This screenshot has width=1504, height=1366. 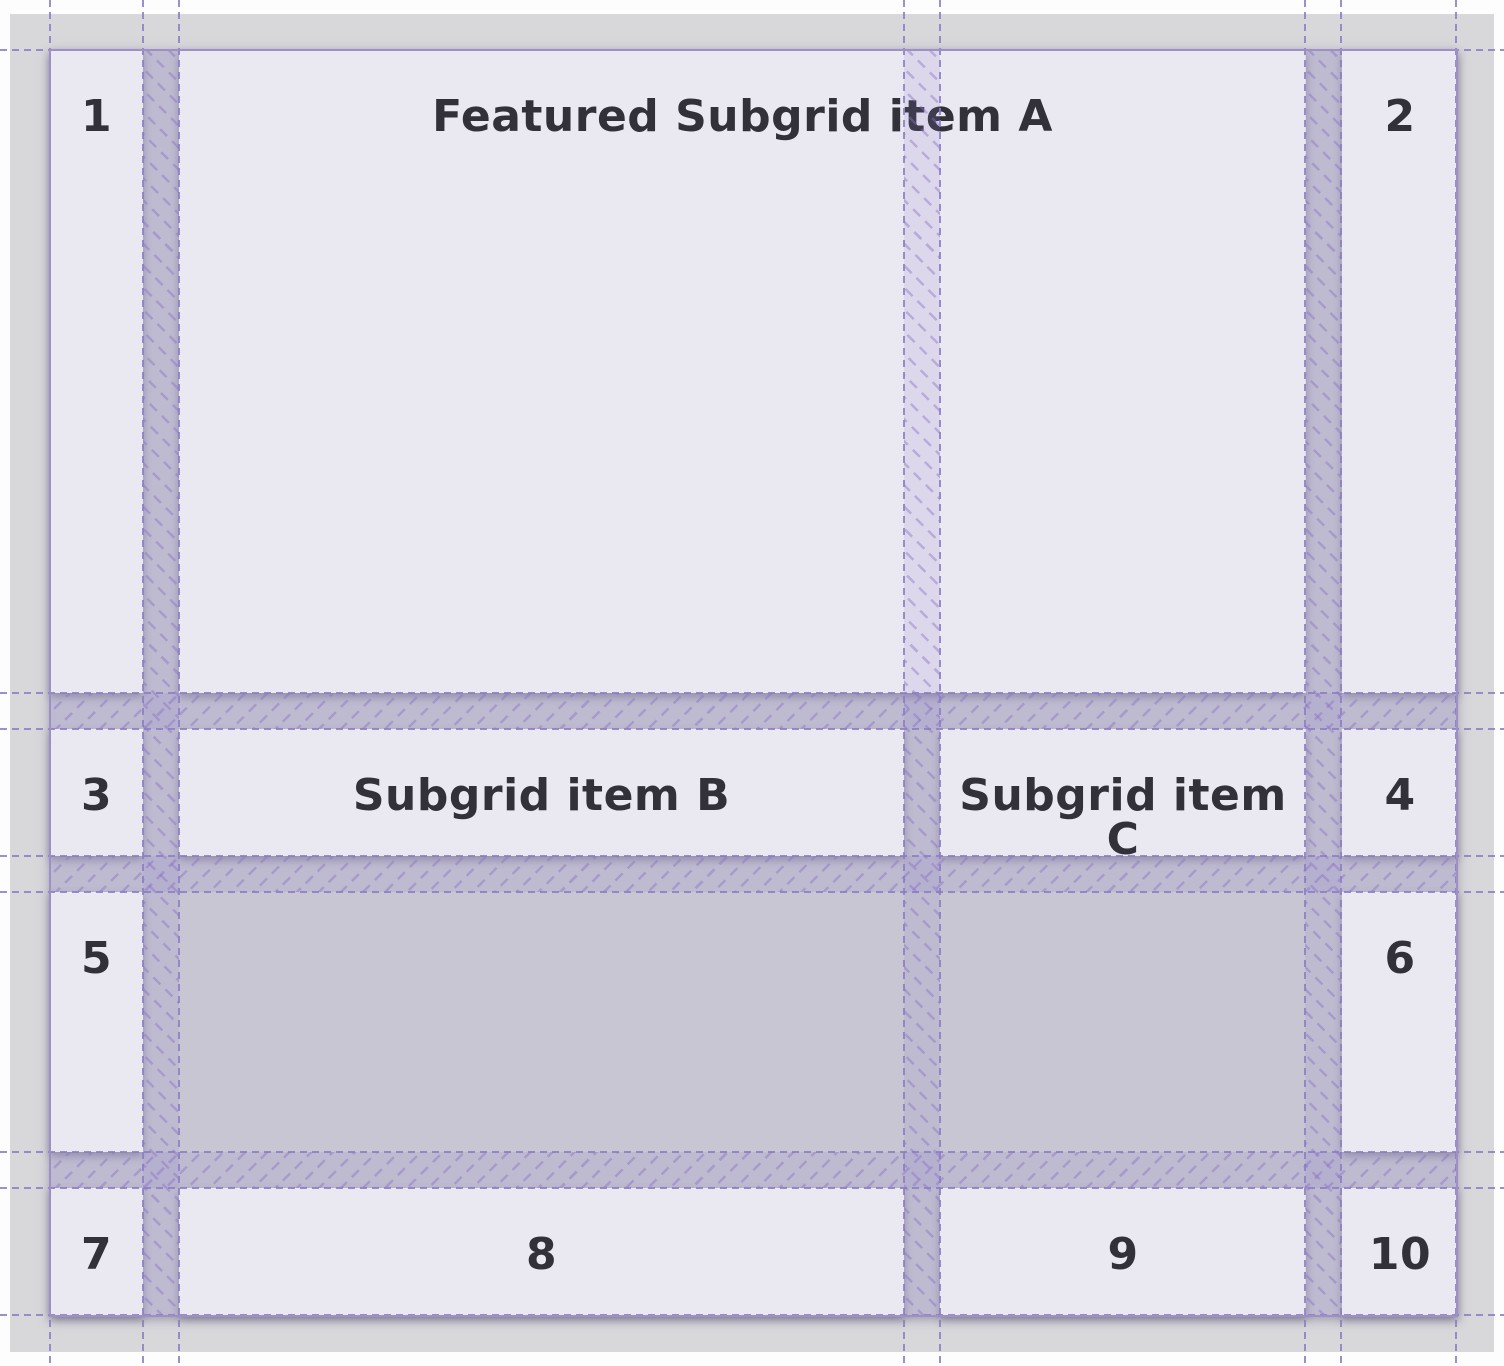 I want to click on grid-item-label: 10, so click(x=1400, y=1254).